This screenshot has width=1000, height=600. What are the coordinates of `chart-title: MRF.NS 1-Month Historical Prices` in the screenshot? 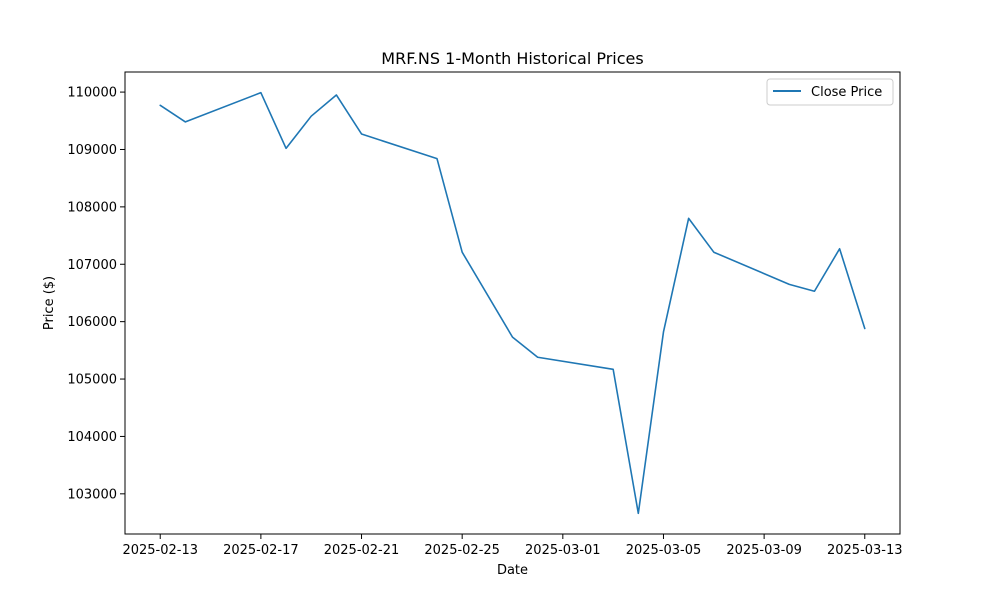 It's located at (512, 58).